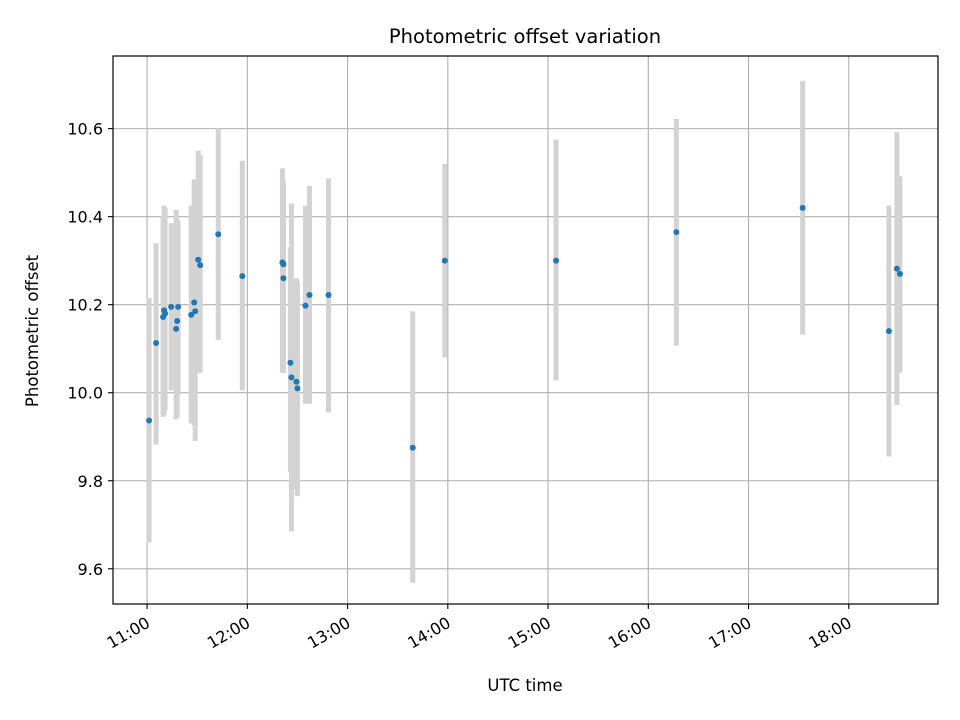 This screenshot has width=960, height=720. What do you see at coordinates (524, 685) in the screenshot?
I see `x-axis-label: UTC time` at bounding box center [524, 685].